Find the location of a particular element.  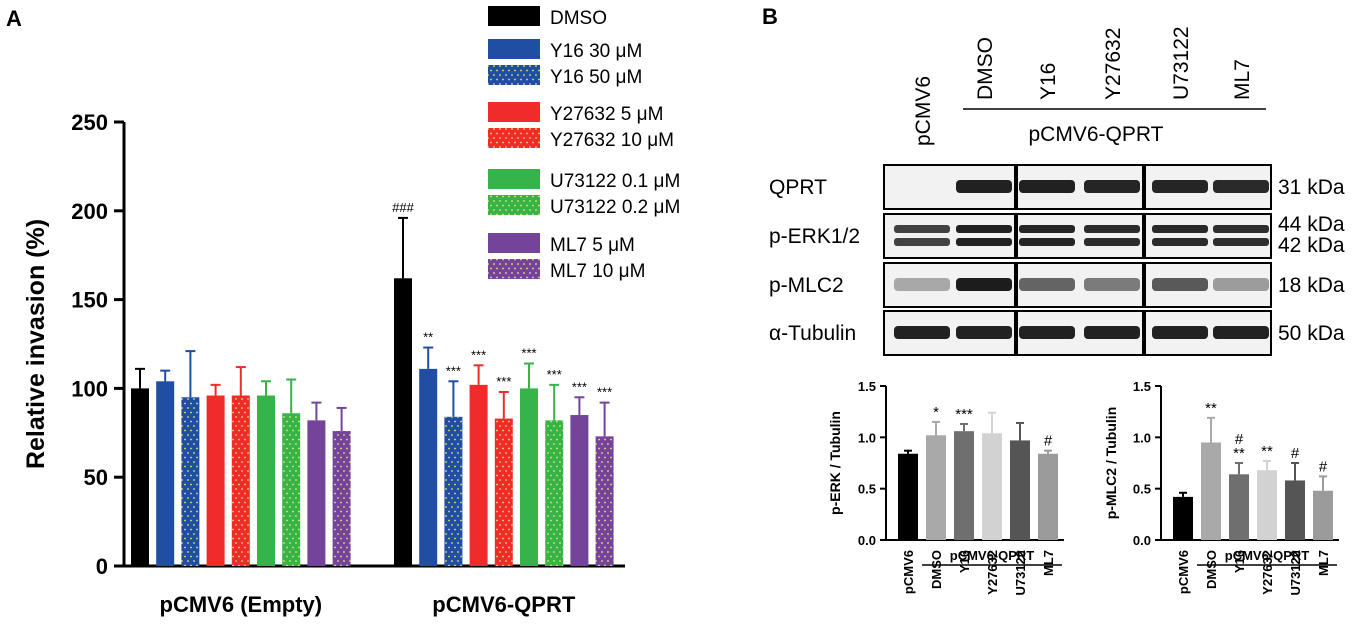

kda-label: 18 kDa is located at coordinates (1311, 285).